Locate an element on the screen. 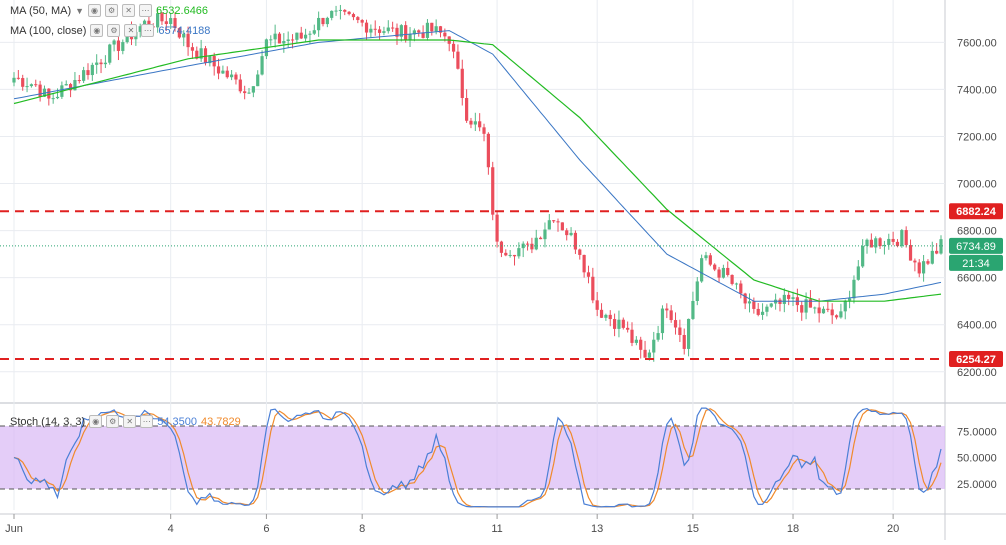  level-price-tag is located at coordinates (976, 211).